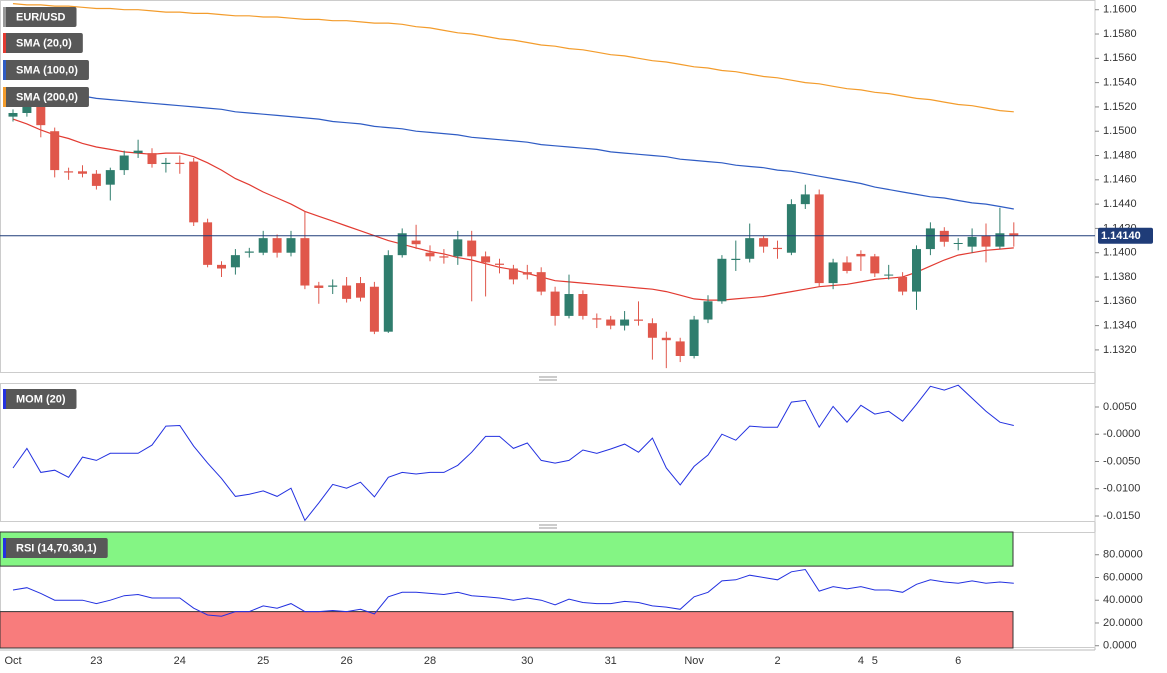  I want to click on y-tick-label: 1.1360, so click(1120, 301).